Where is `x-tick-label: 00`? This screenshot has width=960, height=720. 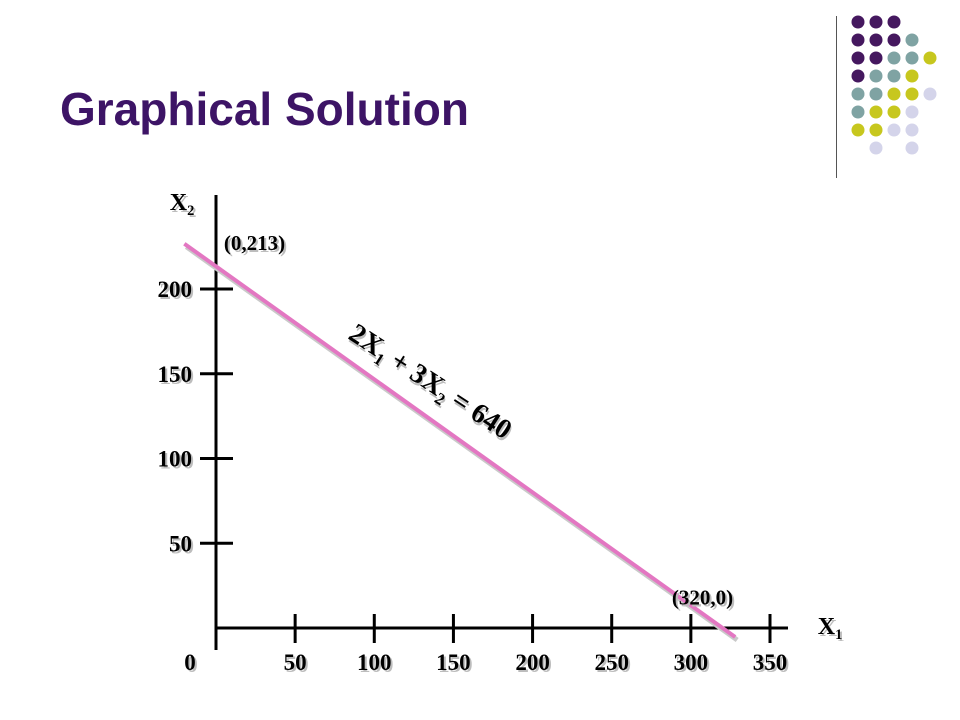
x-tick-label: 00 is located at coordinates (191, 663).